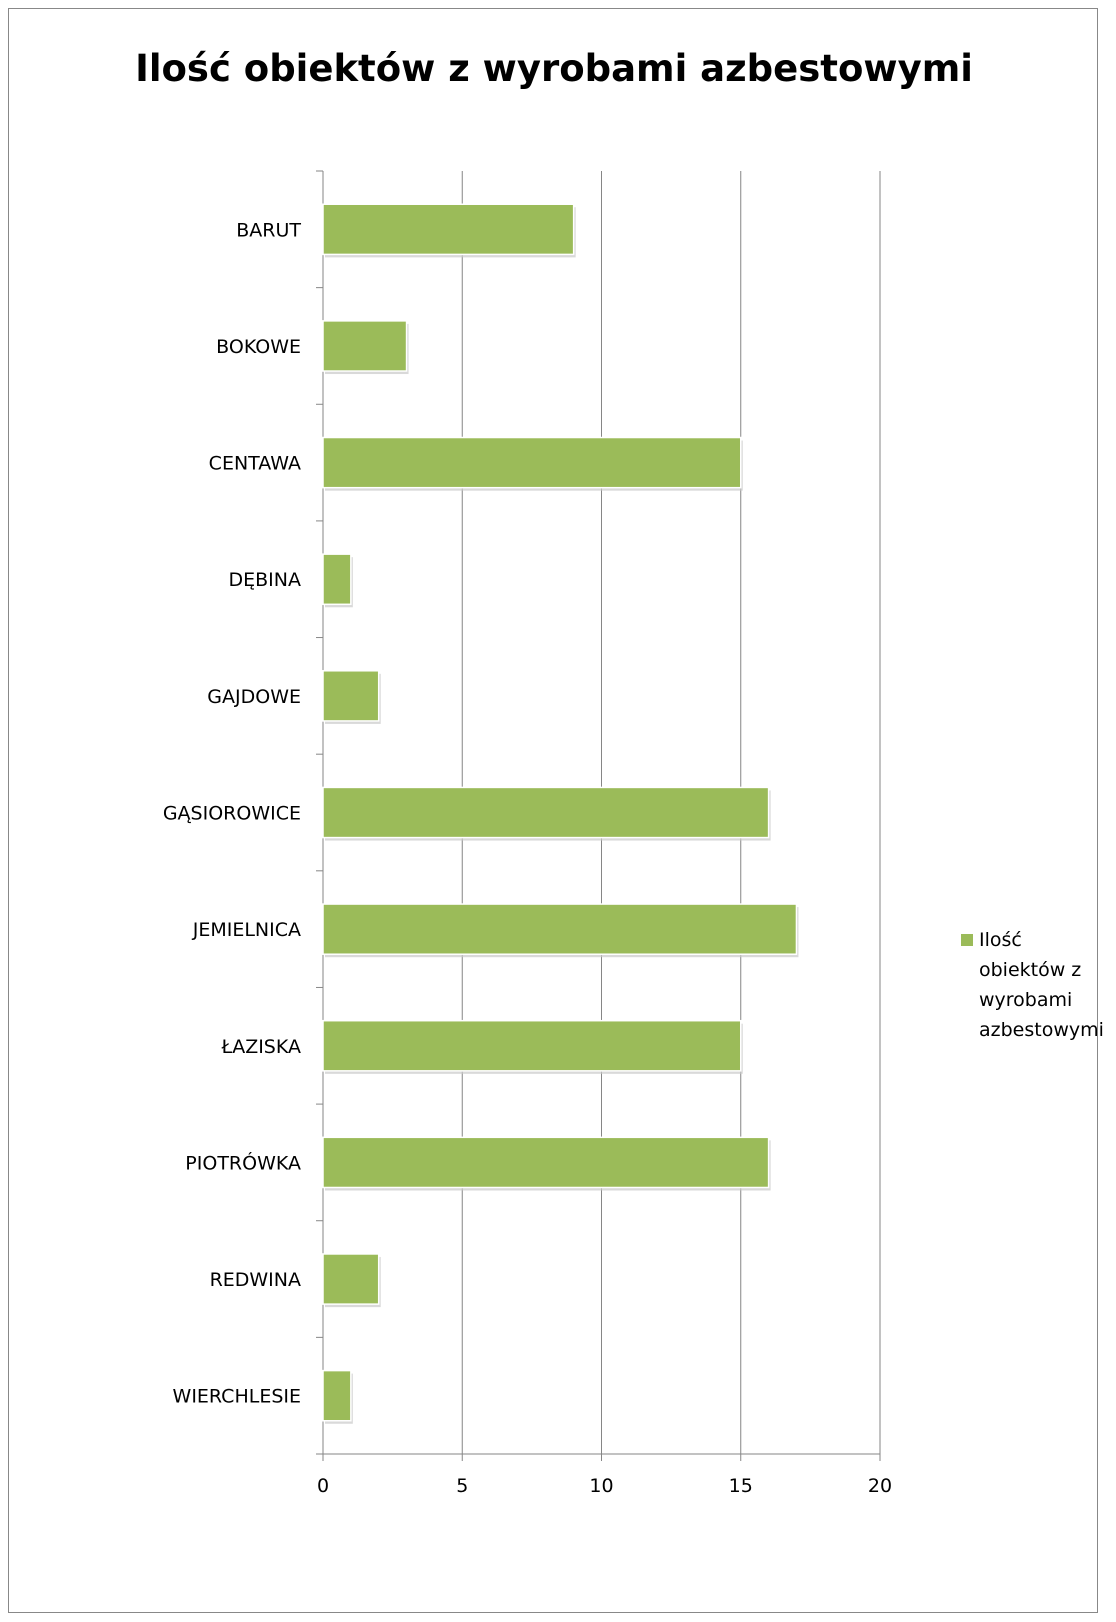 This screenshot has width=1116, height=1622. I want to click on bar-dębina, so click(337, 579).